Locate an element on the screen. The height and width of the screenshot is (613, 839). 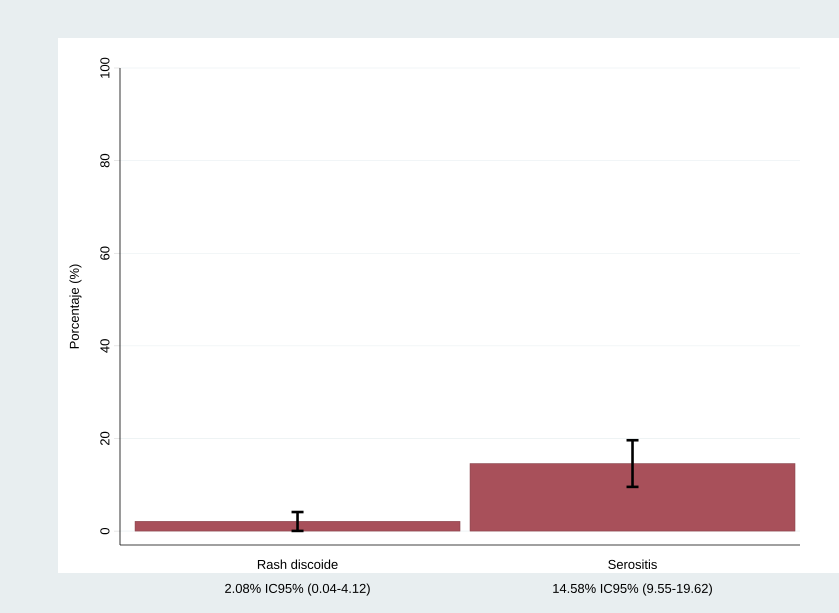
y-tick-label: 0 is located at coordinates (105, 531).